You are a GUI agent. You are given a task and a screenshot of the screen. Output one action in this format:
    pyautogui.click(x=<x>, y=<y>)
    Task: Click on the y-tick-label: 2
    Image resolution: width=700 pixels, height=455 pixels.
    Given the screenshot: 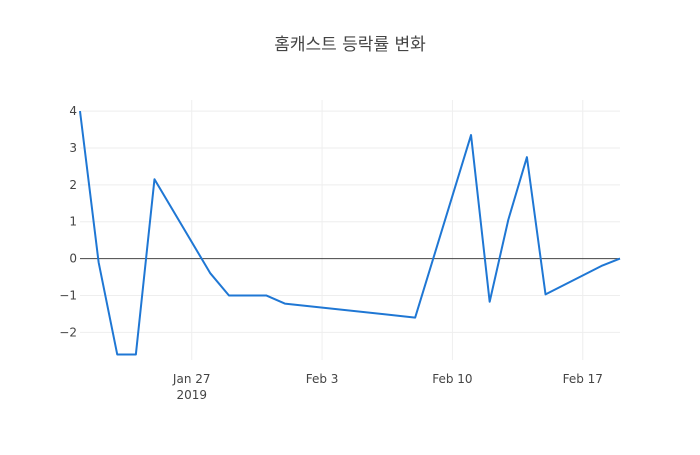 What is the action you would take?
    pyautogui.click(x=73, y=185)
    